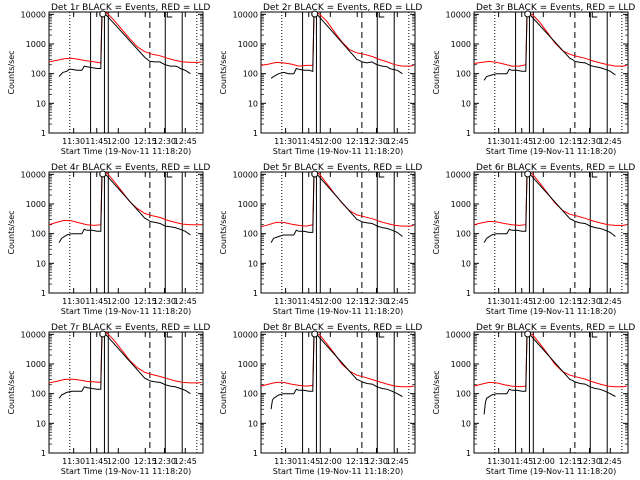 The height and width of the screenshot is (480, 640). Describe the element at coordinates (555, 8) in the screenshot. I see `panel-title: Det 3r BLACK = Events, RED = LLD` at that location.